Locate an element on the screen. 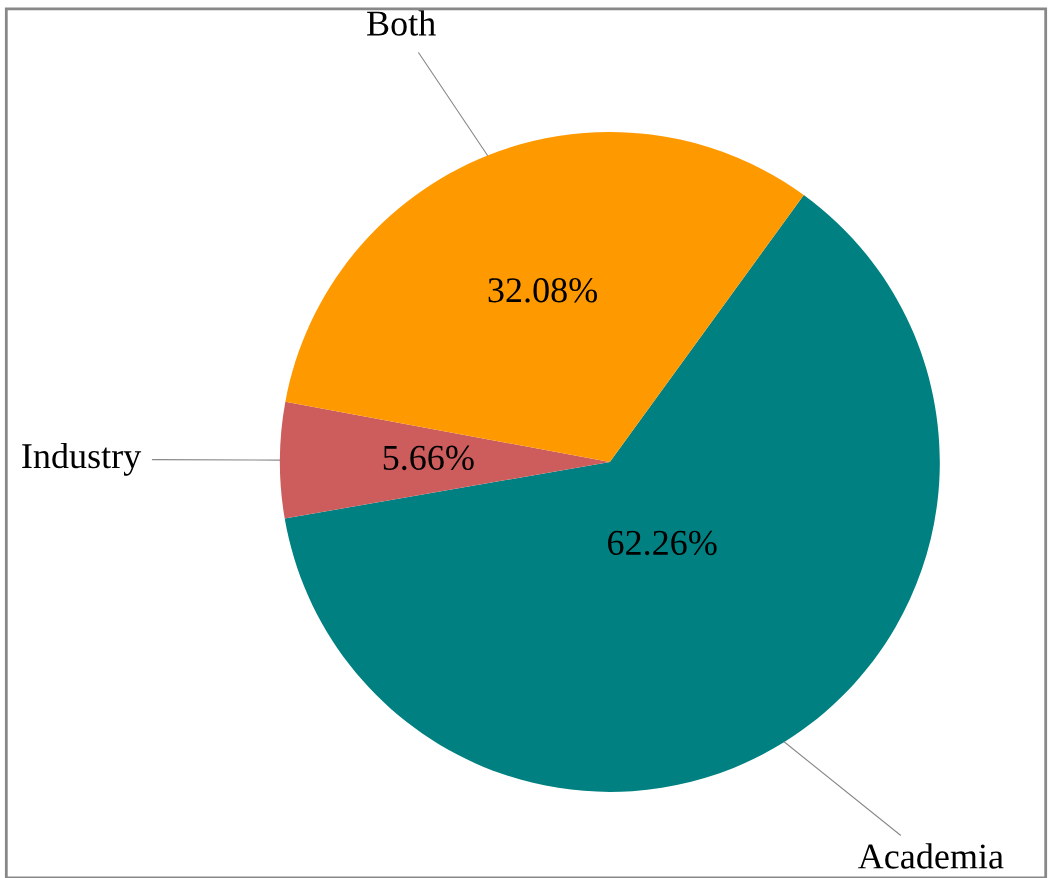 The height and width of the screenshot is (878, 1052). pie-slice is located at coordinates (444, 460).